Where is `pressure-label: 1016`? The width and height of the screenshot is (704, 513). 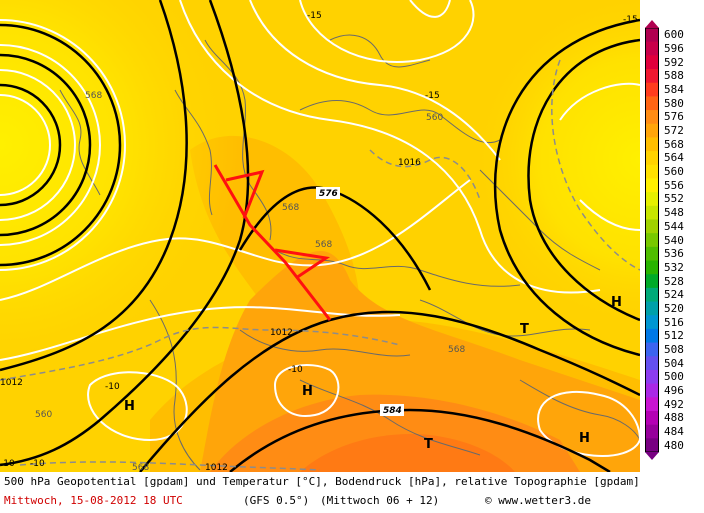
pressure-label: 1016 is located at coordinates (409, 163).